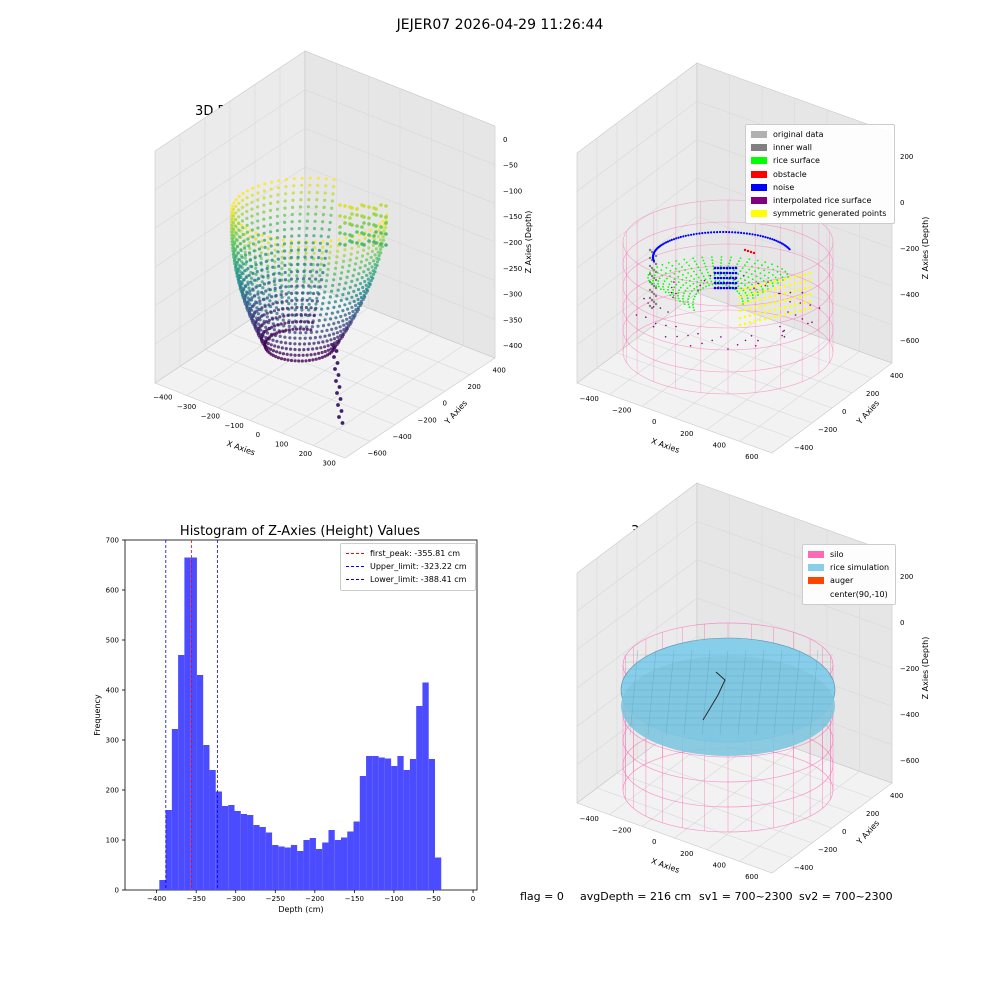  What do you see at coordinates (820, 213) in the screenshot?
I see `legend-item-symmetric: symmetric generated points` at bounding box center [820, 213].